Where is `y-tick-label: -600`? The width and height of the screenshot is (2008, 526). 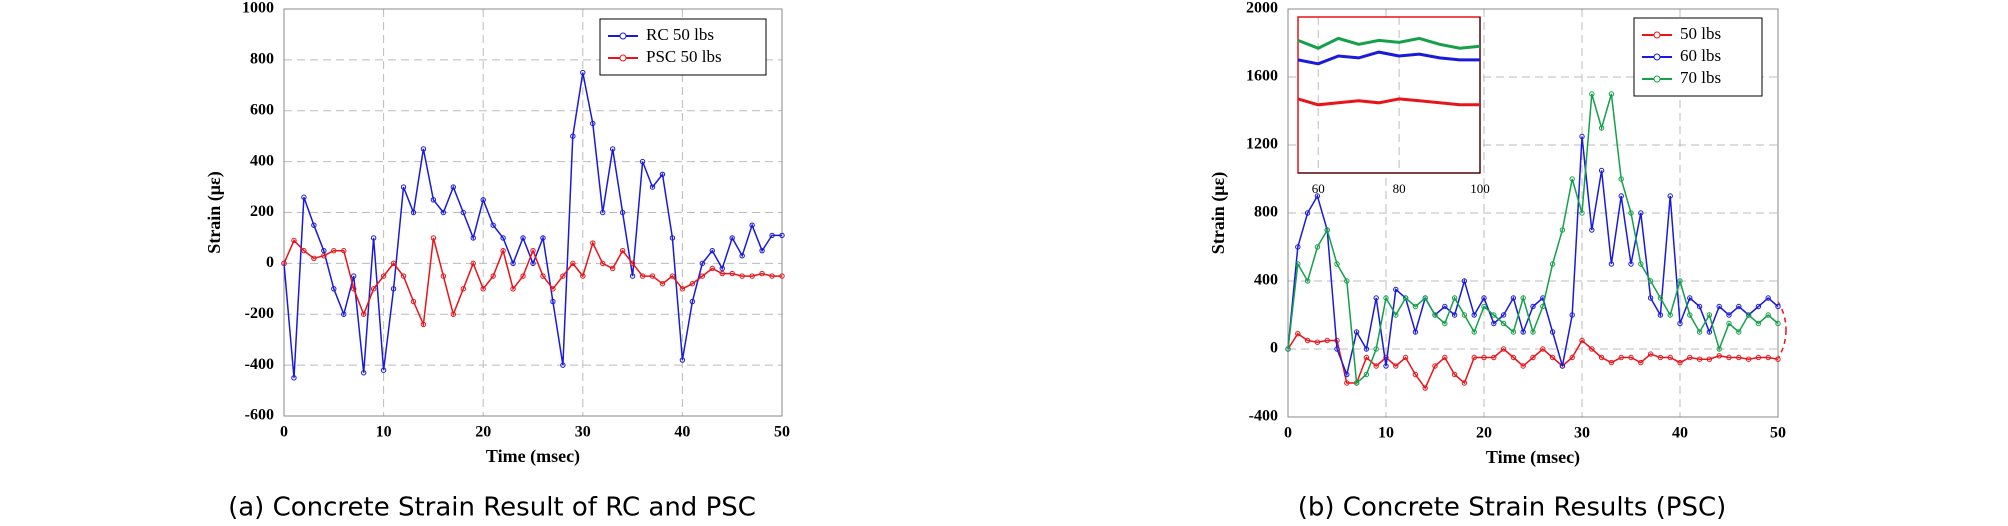 y-tick-label: -600 is located at coordinates (259, 415).